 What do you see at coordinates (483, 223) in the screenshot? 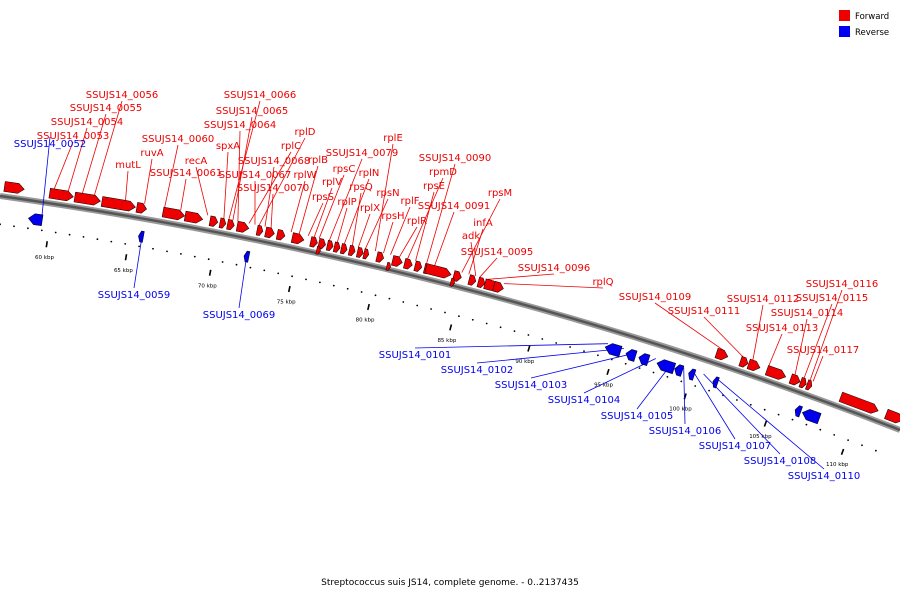
I see `forward-gene-label: infA` at bounding box center [483, 223].